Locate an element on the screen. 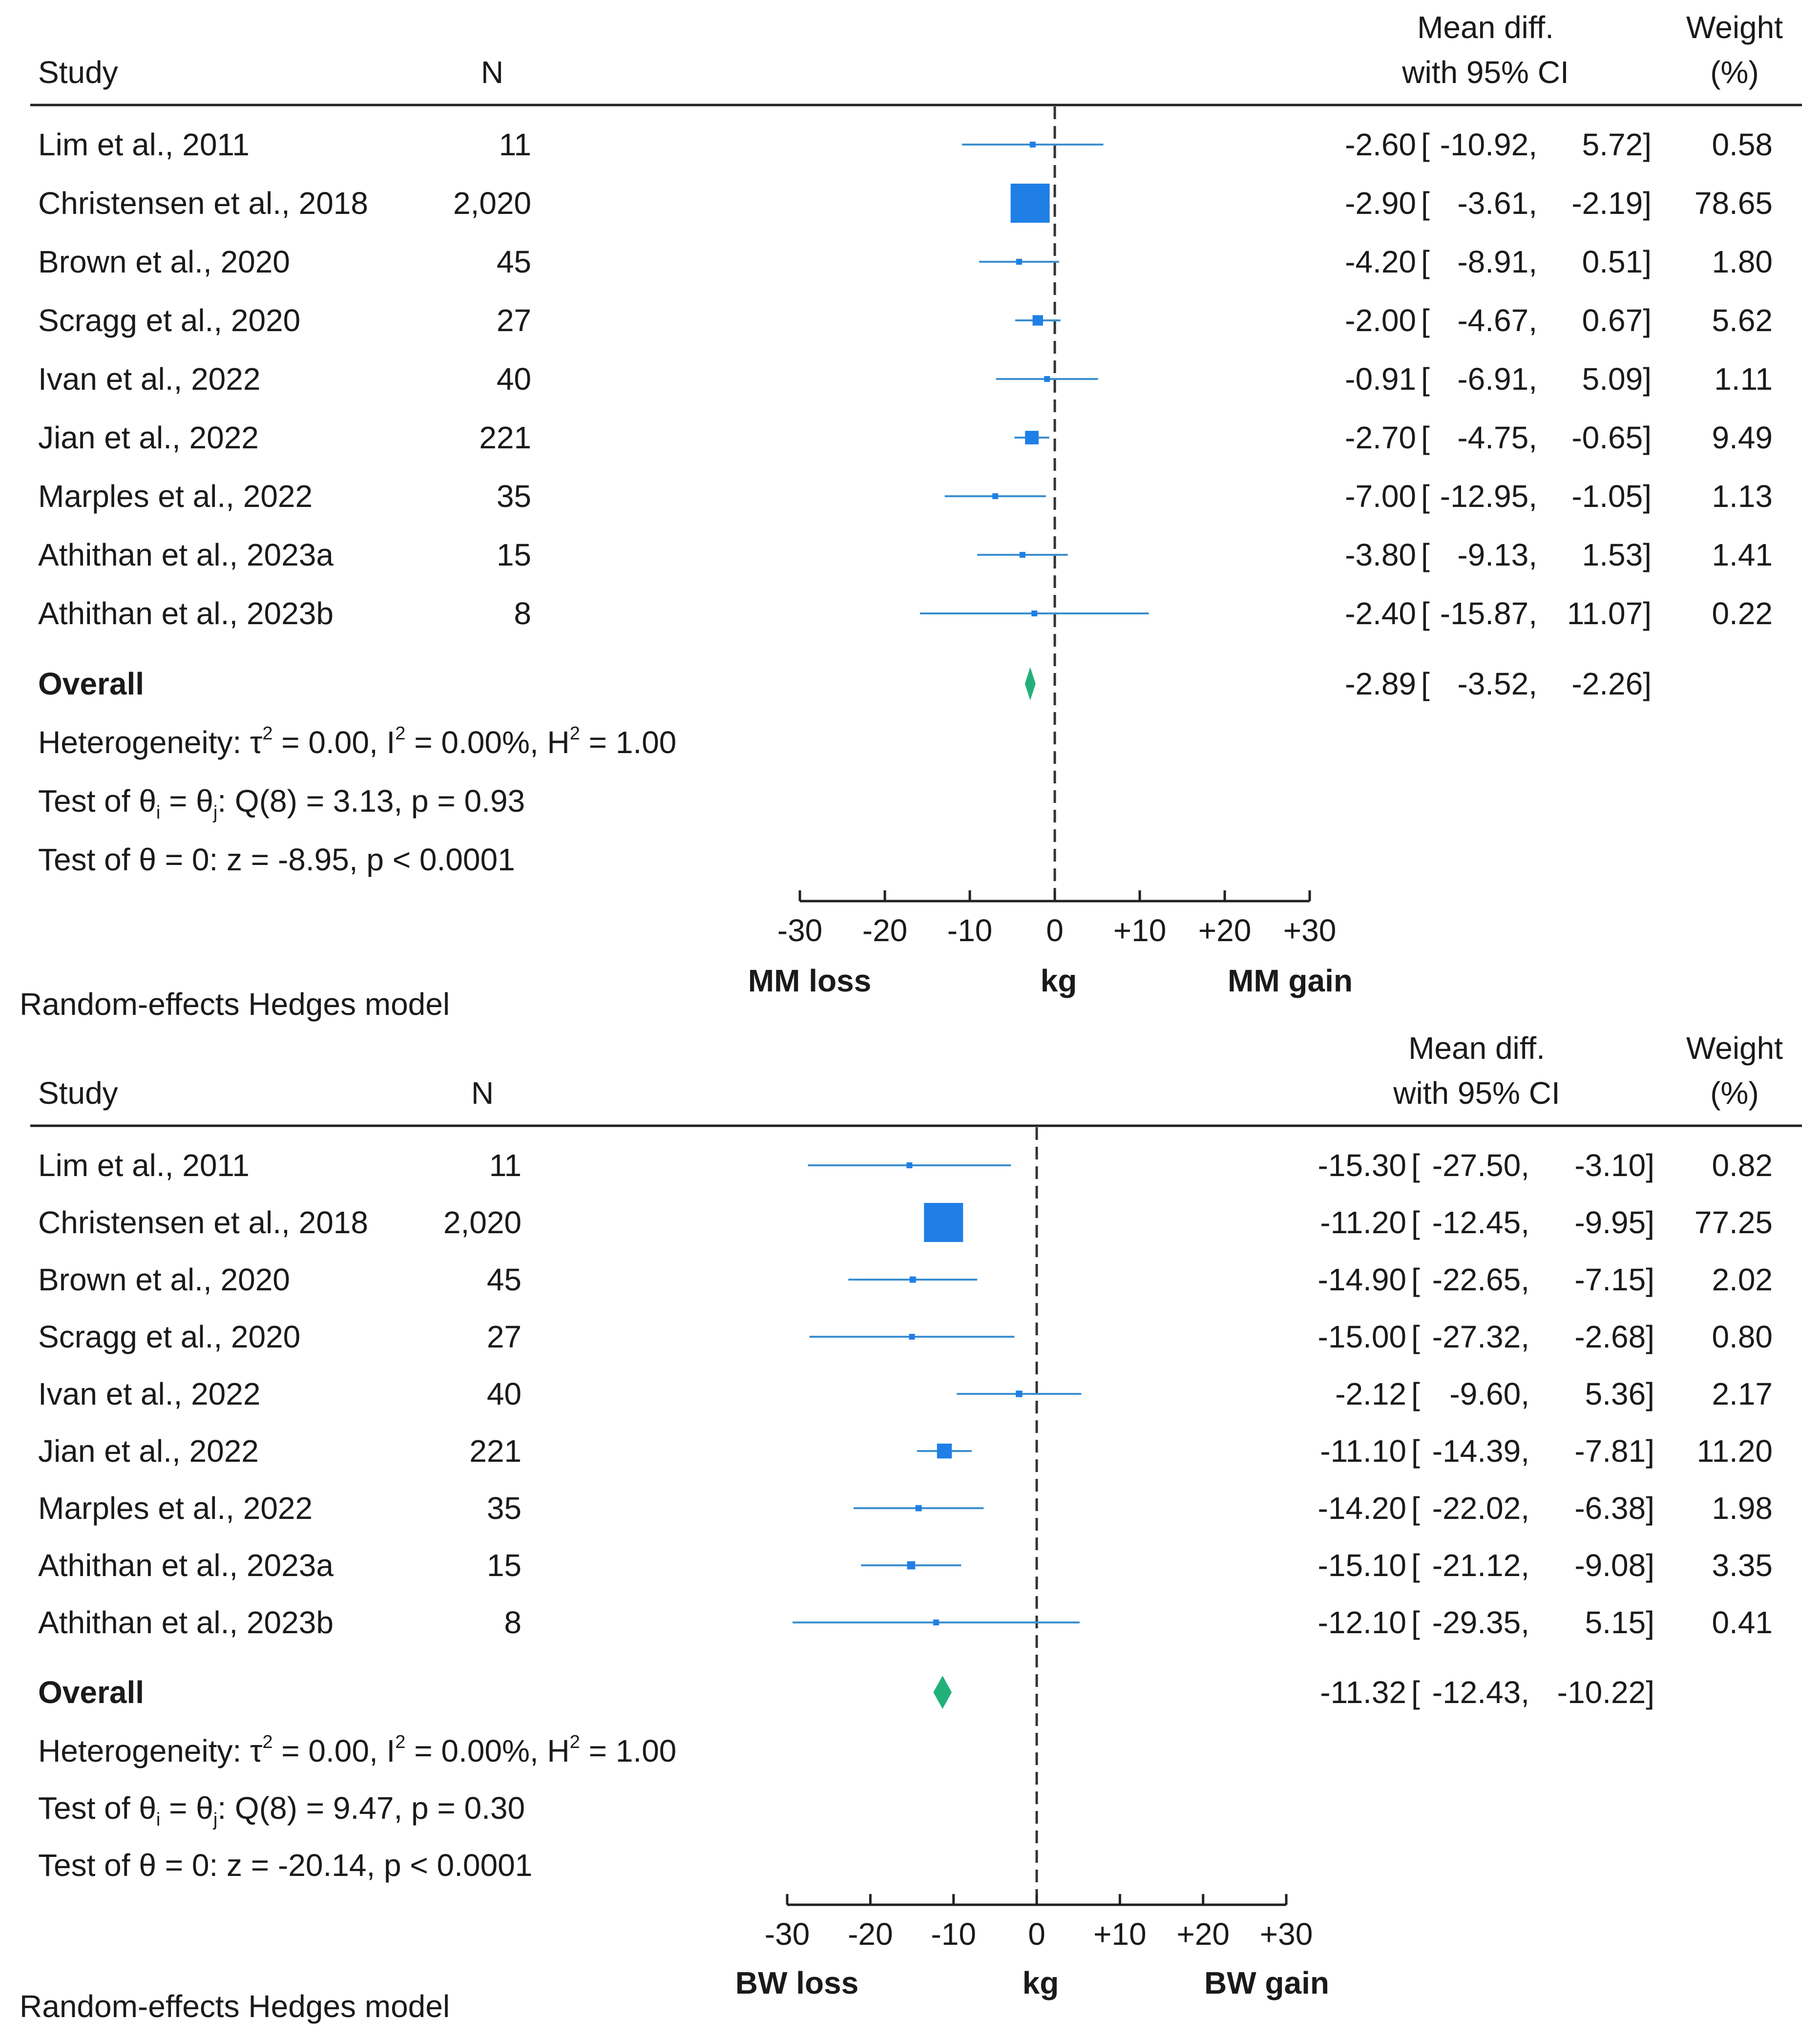  study-mean-diff: -11.10 is located at coordinates (1363, 1451).